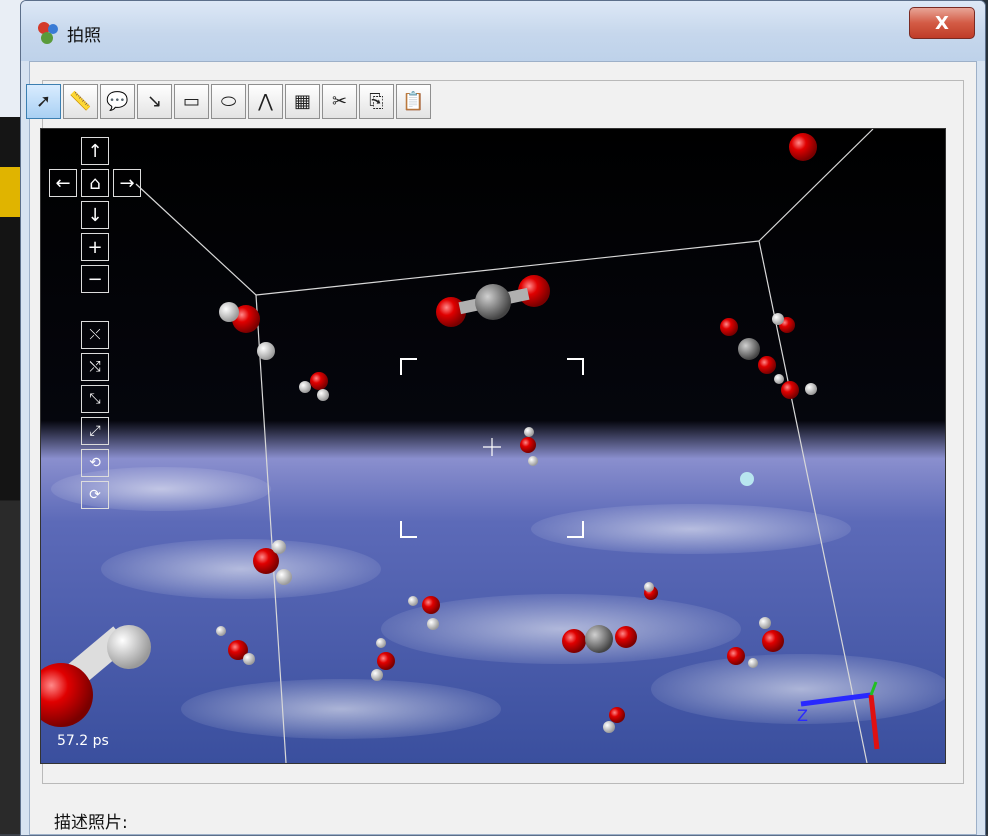 Image resolution: width=988 pixels, height=836 pixels. I want to click on arrow-down-icon: ↓, so click(94, 215).